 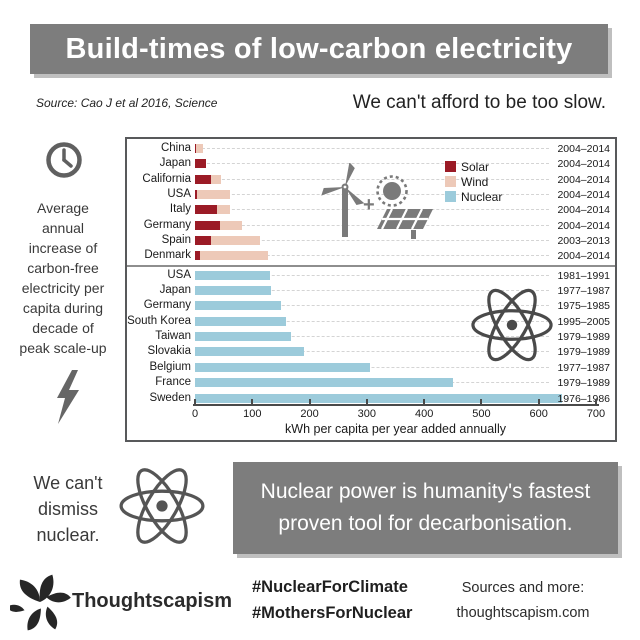 What do you see at coordinates (167, 224) in the screenshot?
I see `row-label: Germany` at bounding box center [167, 224].